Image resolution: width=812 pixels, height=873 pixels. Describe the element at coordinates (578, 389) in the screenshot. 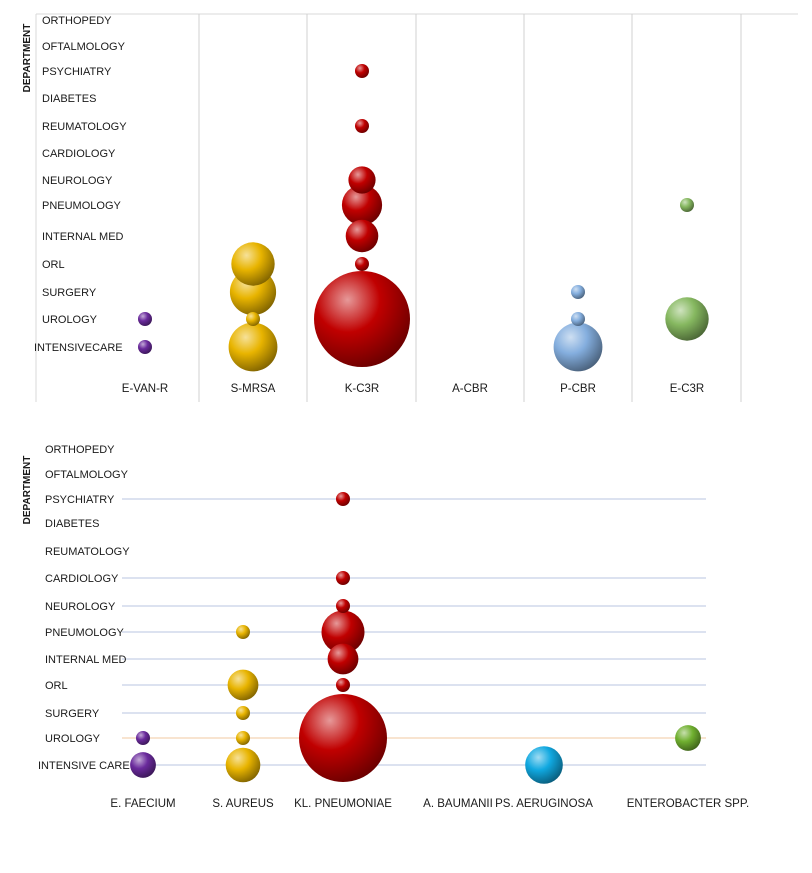

I see `category-tick-label: P-CBR` at that location.